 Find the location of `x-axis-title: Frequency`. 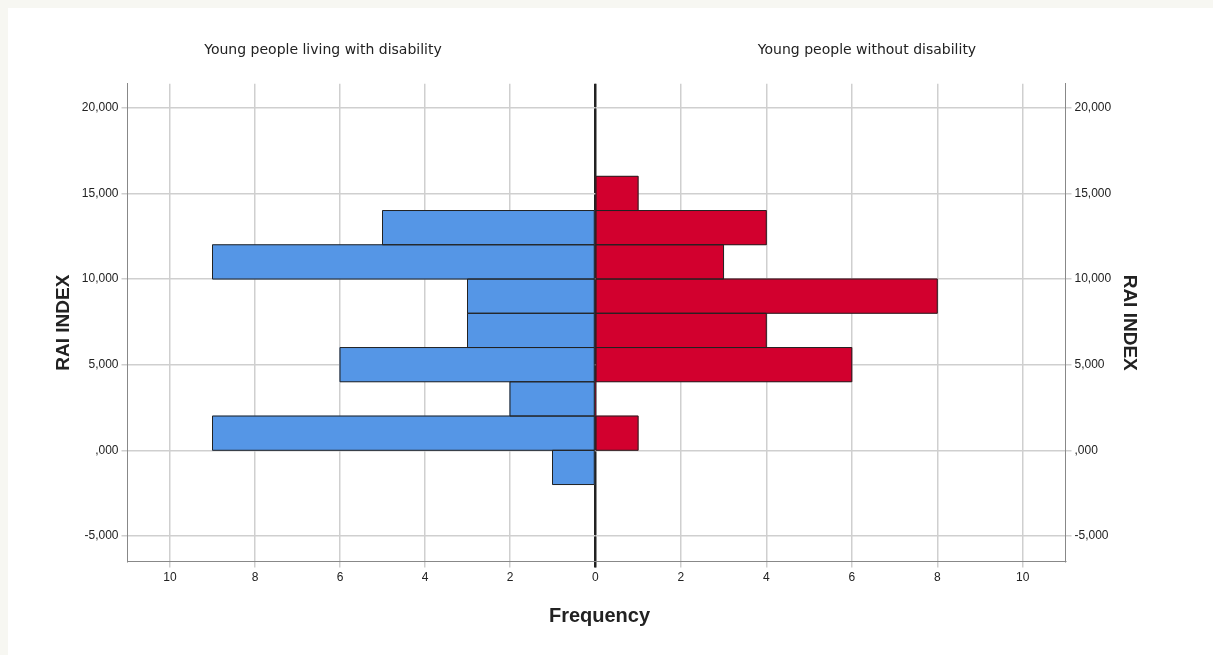

x-axis-title: Frequency is located at coordinates (599, 615).